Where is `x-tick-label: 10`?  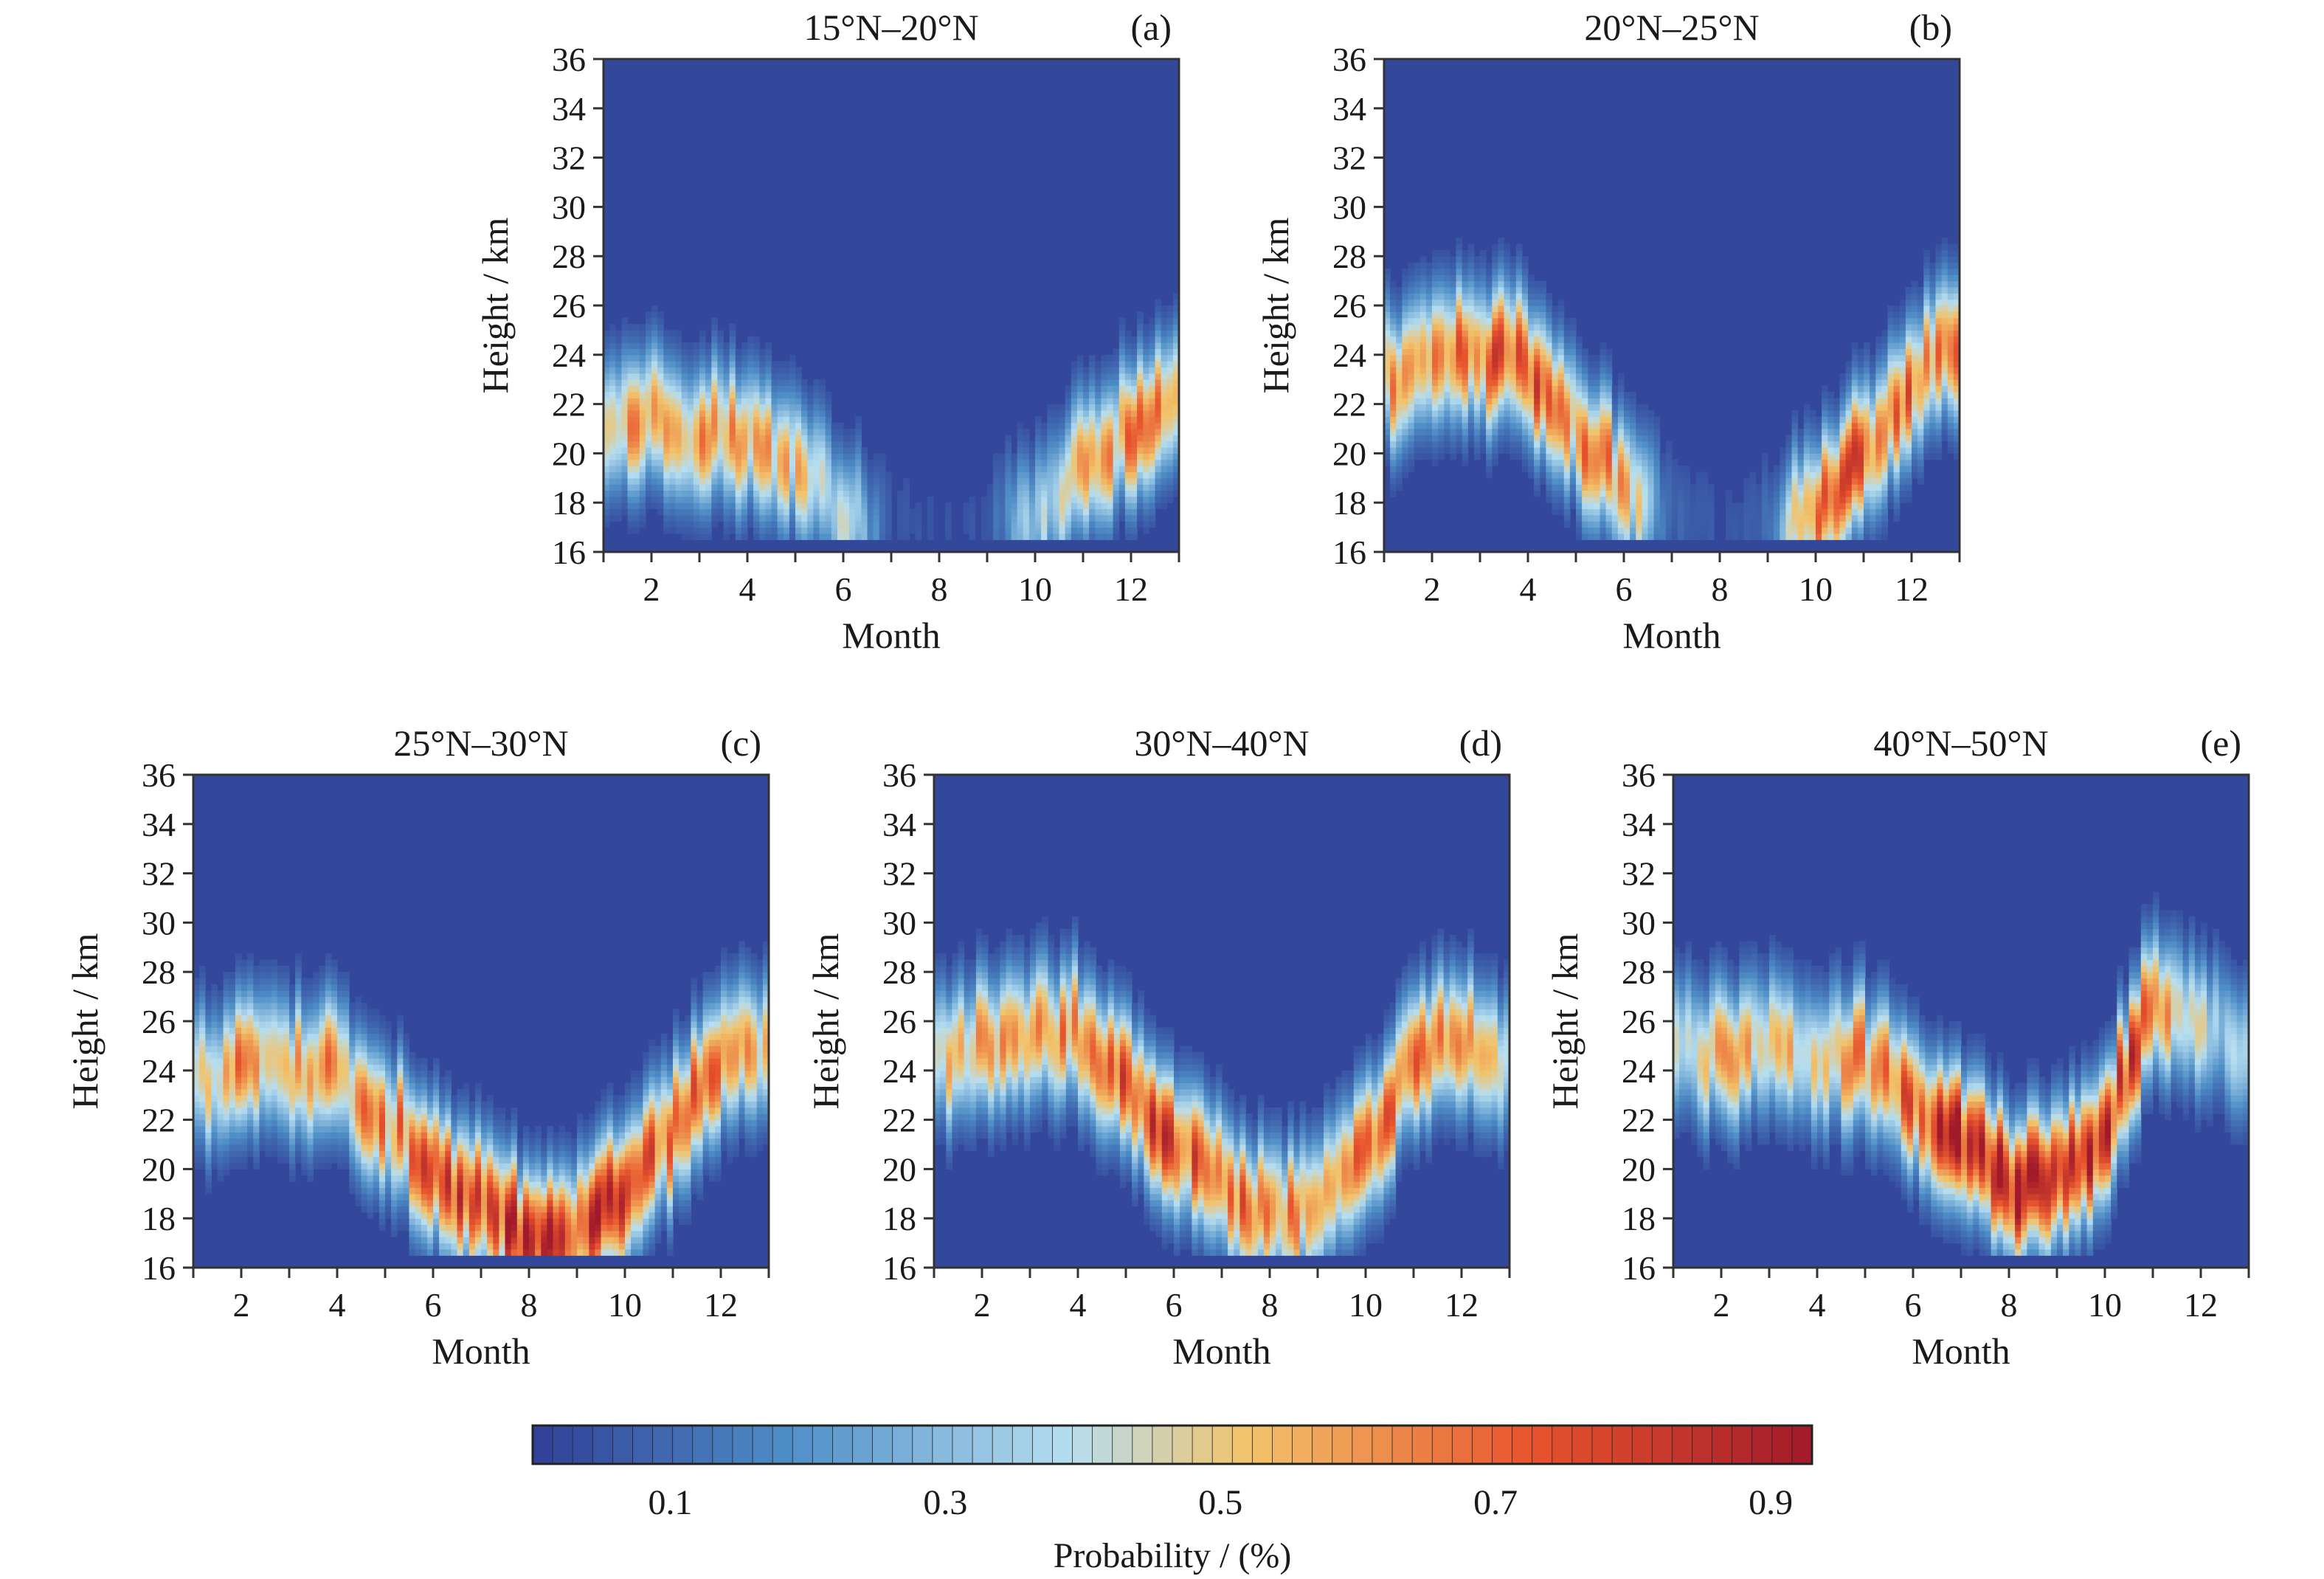
x-tick-label: 10 is located at coordinates (1816, 589).